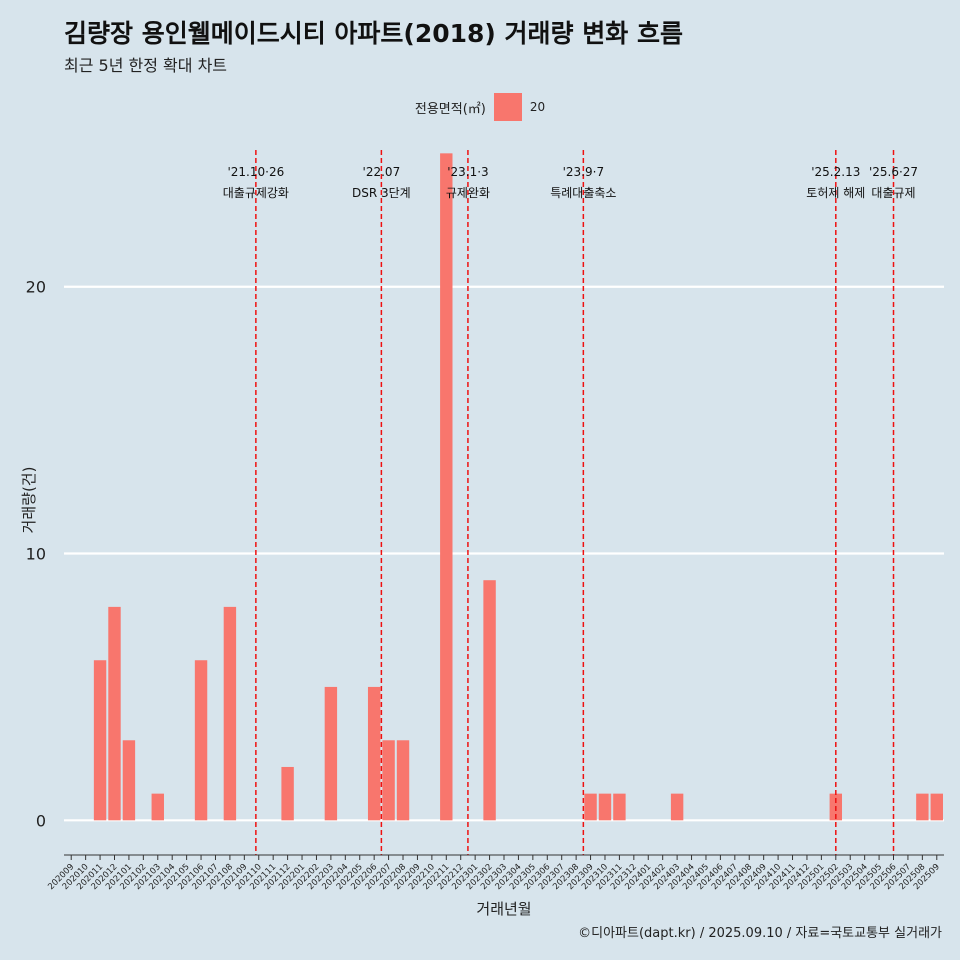 The image size is (960, 960). Describe the element at coordinates (36, 554) in the screenshot. I see `y-tick-label: 10` at that location.